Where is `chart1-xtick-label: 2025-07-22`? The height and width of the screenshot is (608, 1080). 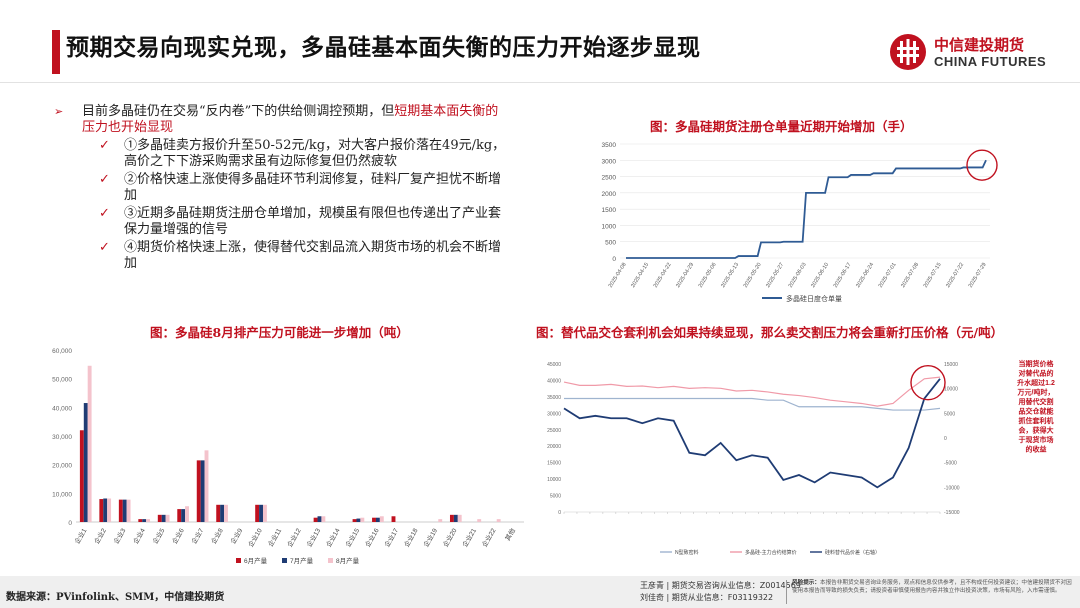
chart1-xtick-label: 2025-07-22 is located at coordinates (955, 275).